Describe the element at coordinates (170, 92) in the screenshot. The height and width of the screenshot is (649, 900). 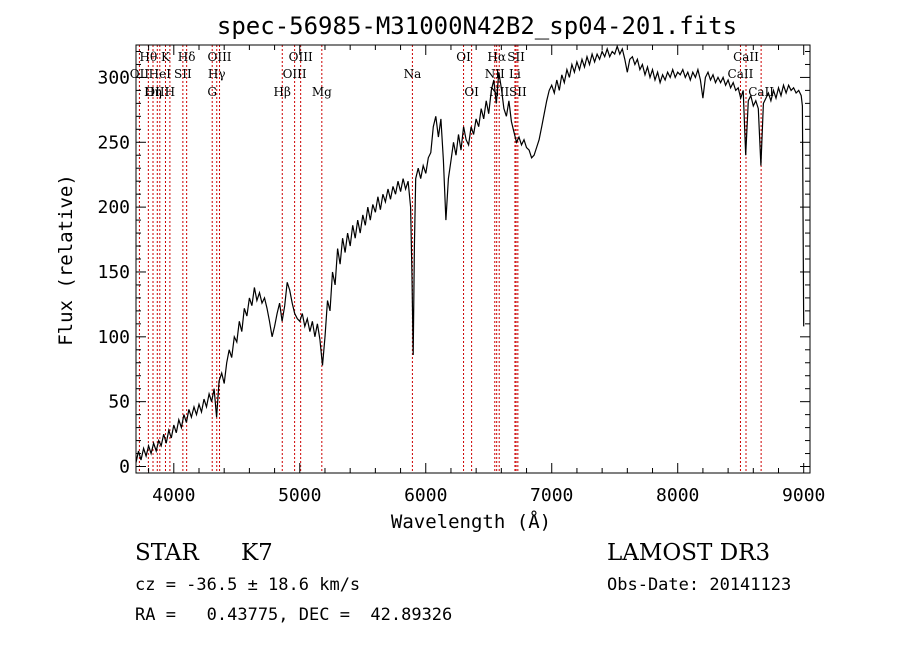
I see `emission-line-label: H` at that location.